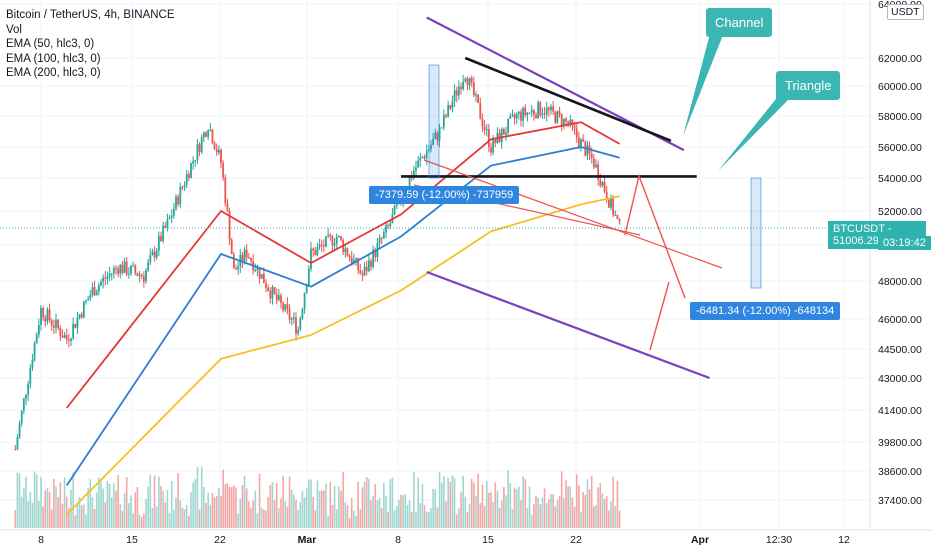 The width and height of the screenshot is (932, 550). What do you see at coordinates (808, 85) in the screenshot?
I see `triangle-callout: Triangle` at bounding box center [808, 85].